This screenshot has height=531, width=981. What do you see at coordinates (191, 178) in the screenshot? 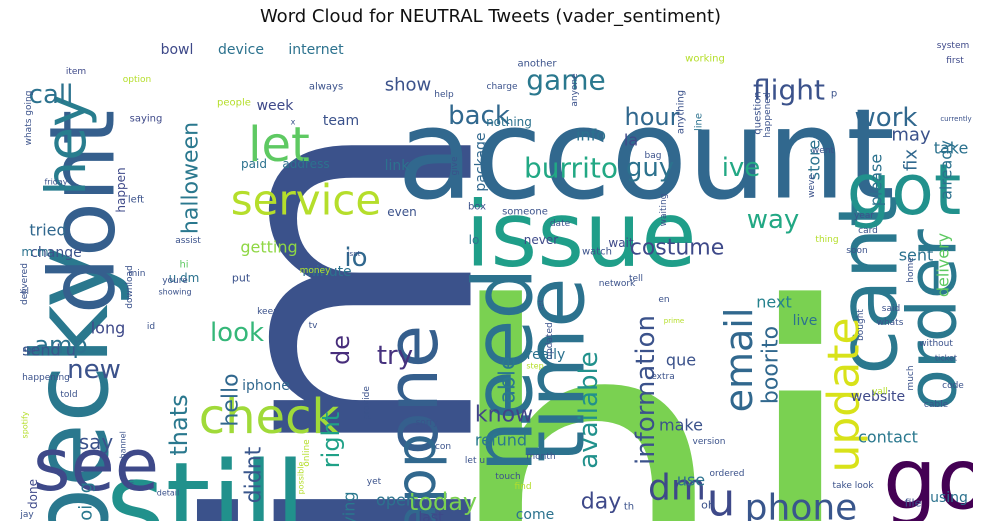
I see `cloud-word-halloween-44: halloween` at bounding box center [191, 178].